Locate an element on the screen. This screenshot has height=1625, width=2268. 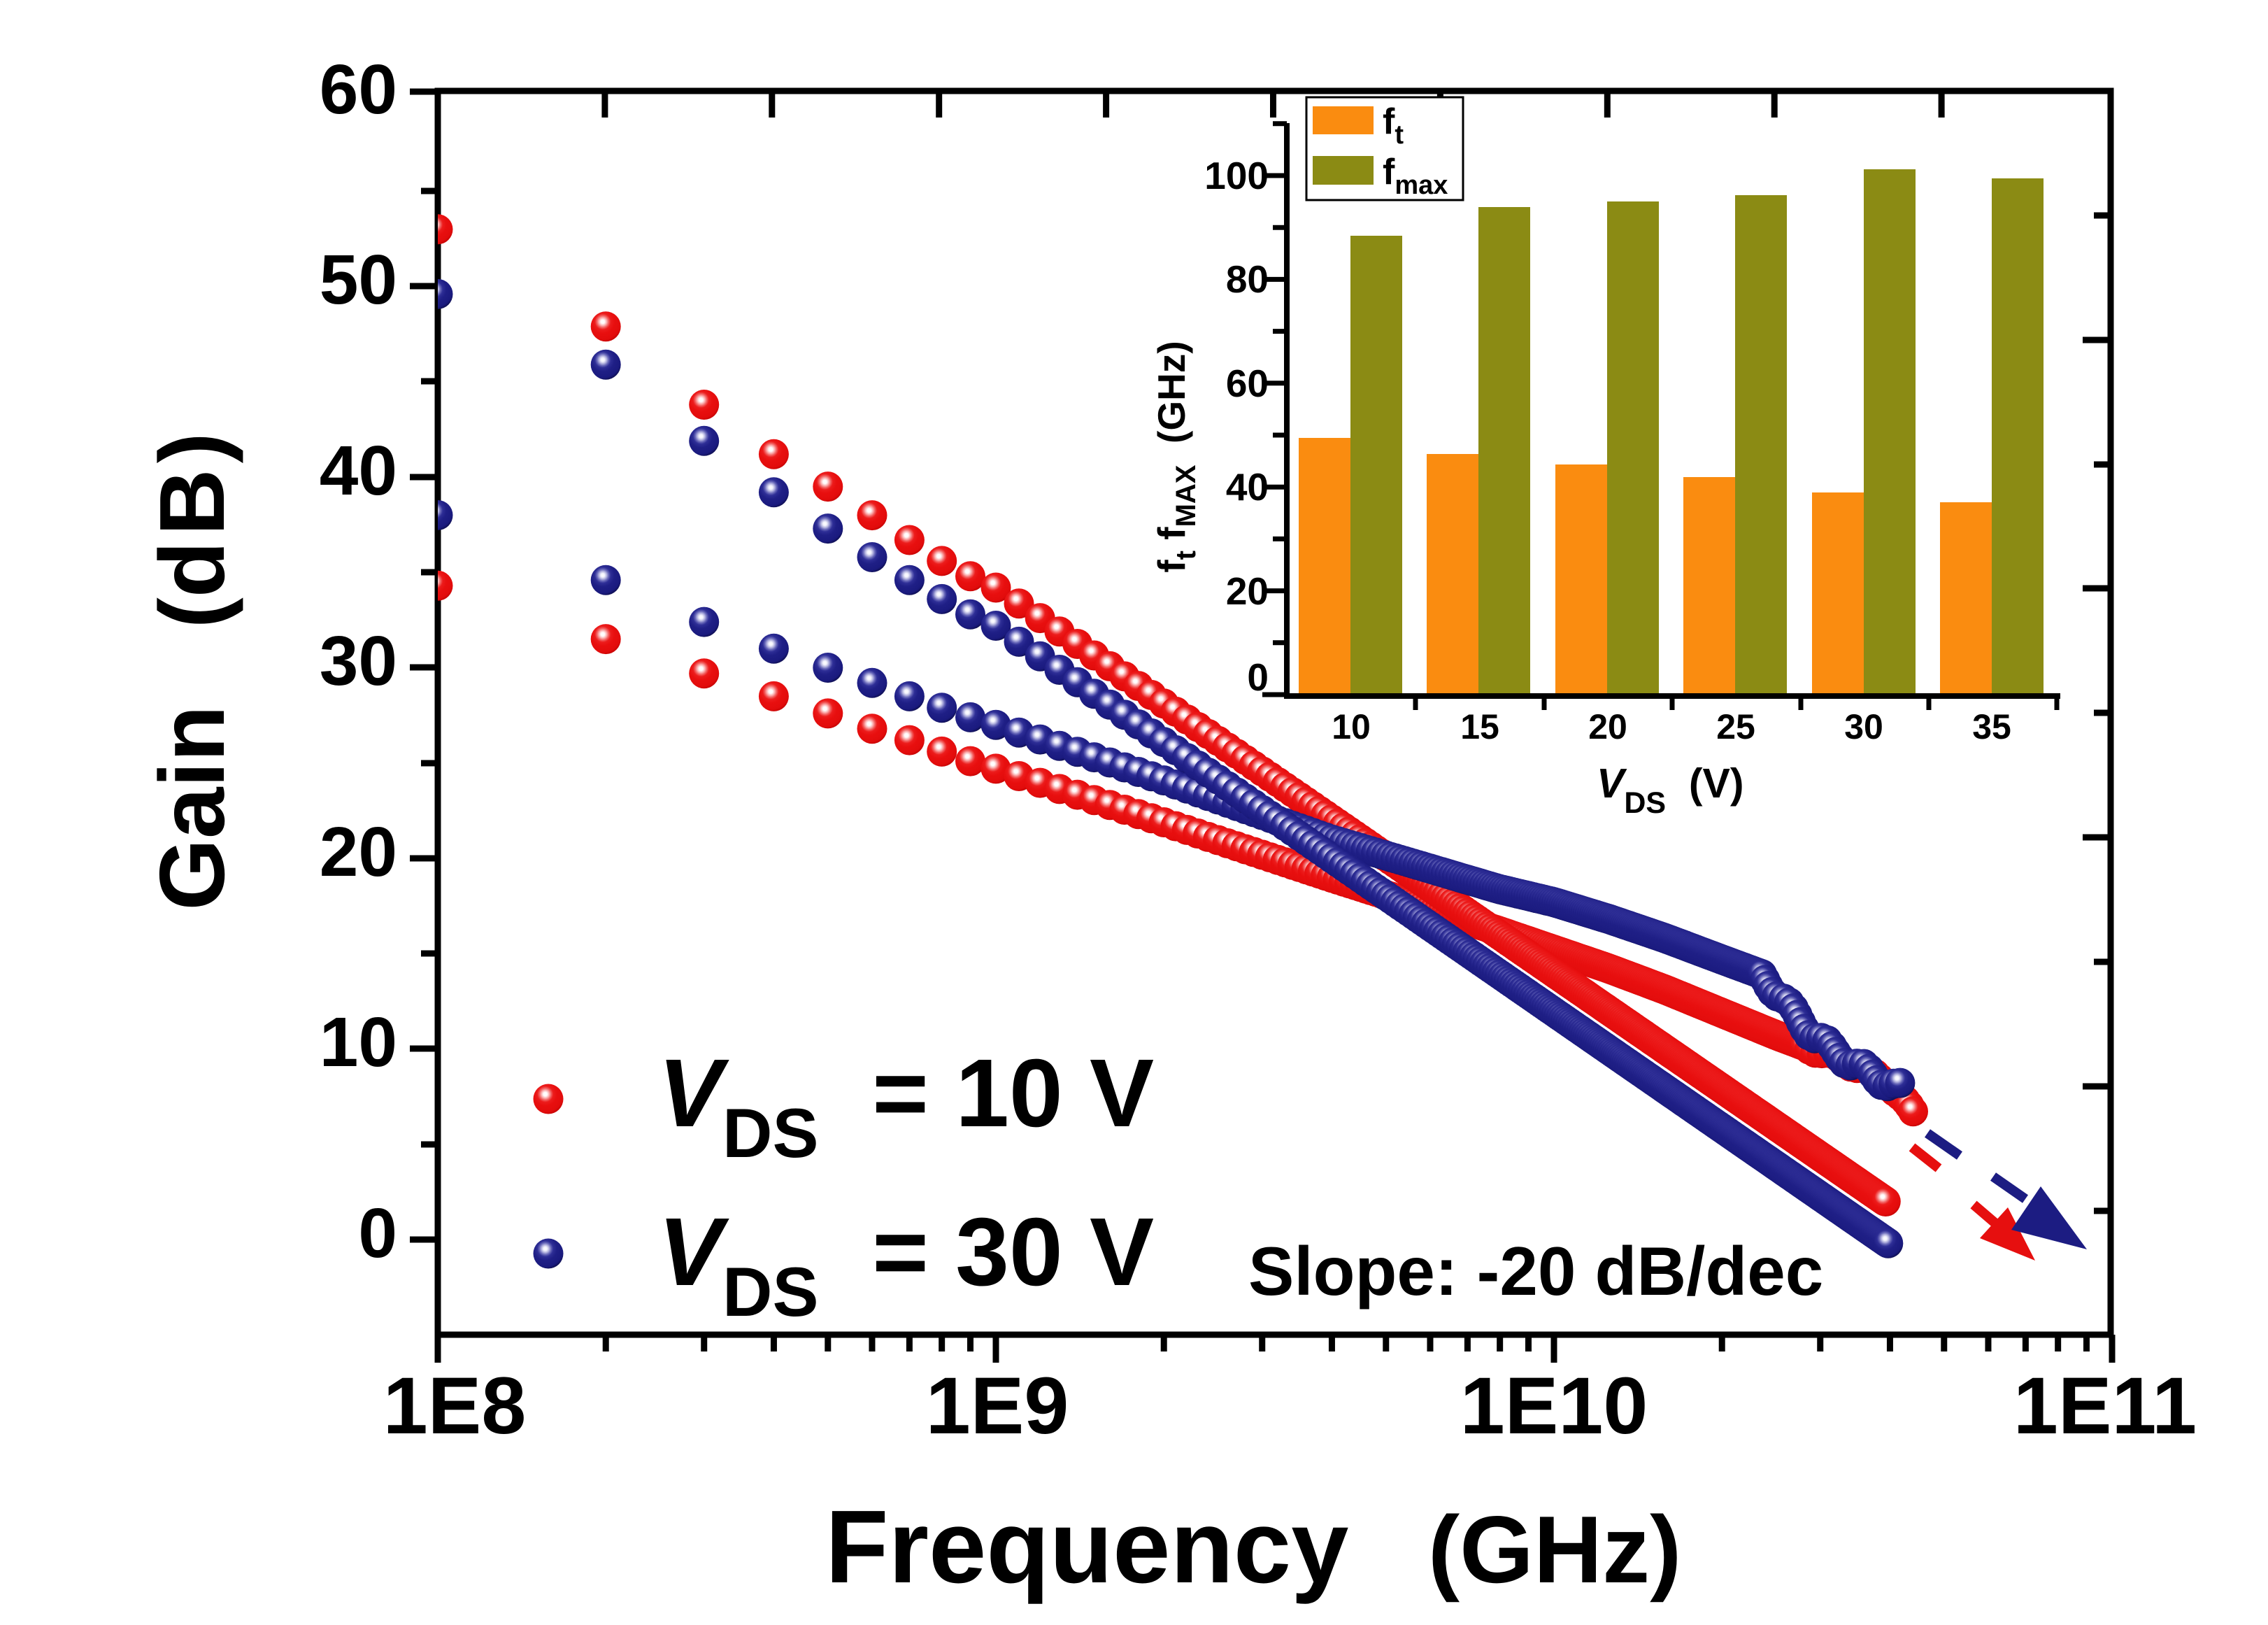
svg-text: Slope: -20 dB/dec is located at coordinates (1536, 1271).